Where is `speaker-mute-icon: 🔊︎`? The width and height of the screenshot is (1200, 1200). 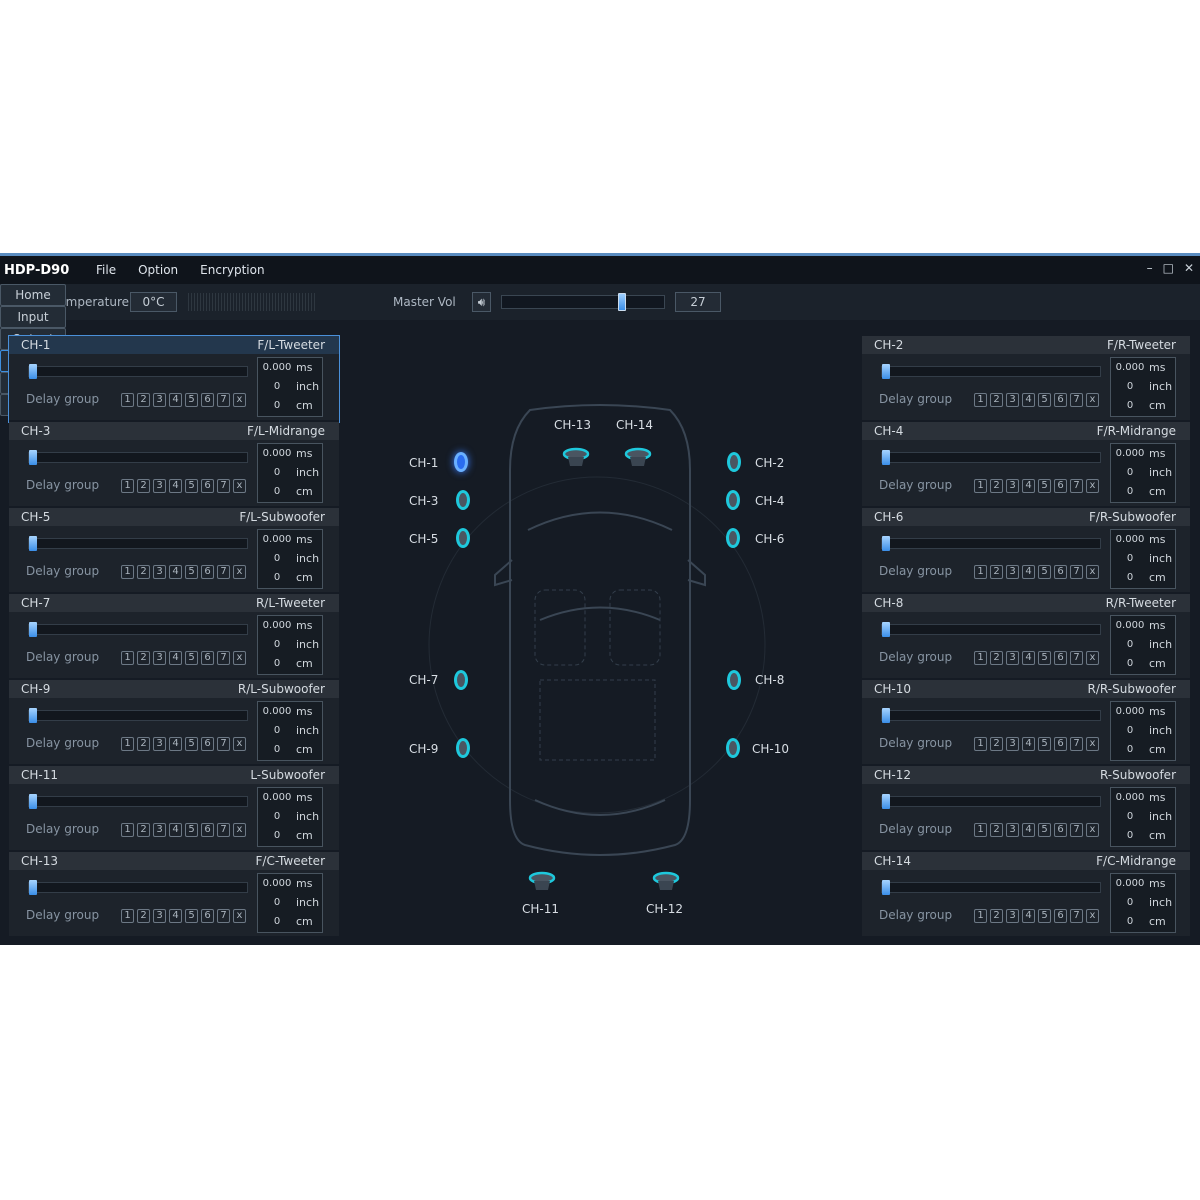 speaker-mute-icon: 🔊︎ is located at coordinates (481, 302).